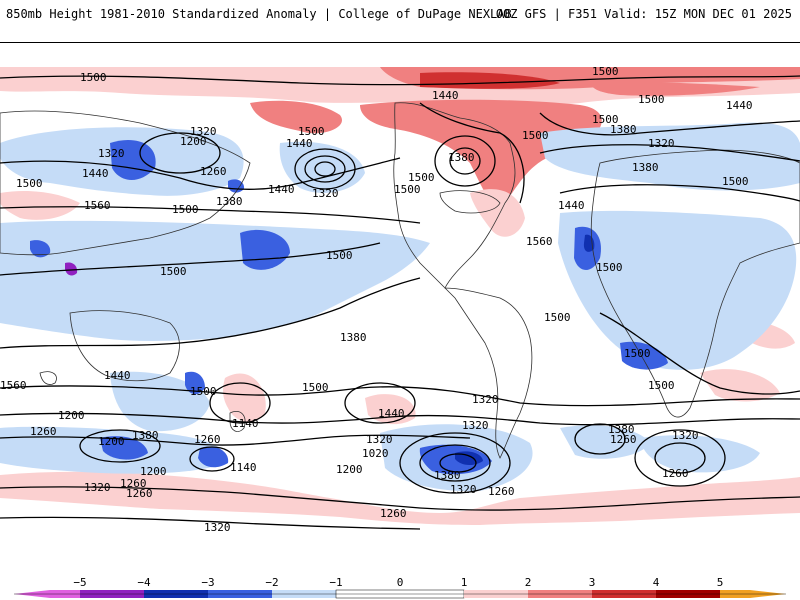 The height and width of the screenshot is (600, 800). Describe the element at coordinates (144, 582) in the screenshot. I see `legend-tick: −4` at that location.